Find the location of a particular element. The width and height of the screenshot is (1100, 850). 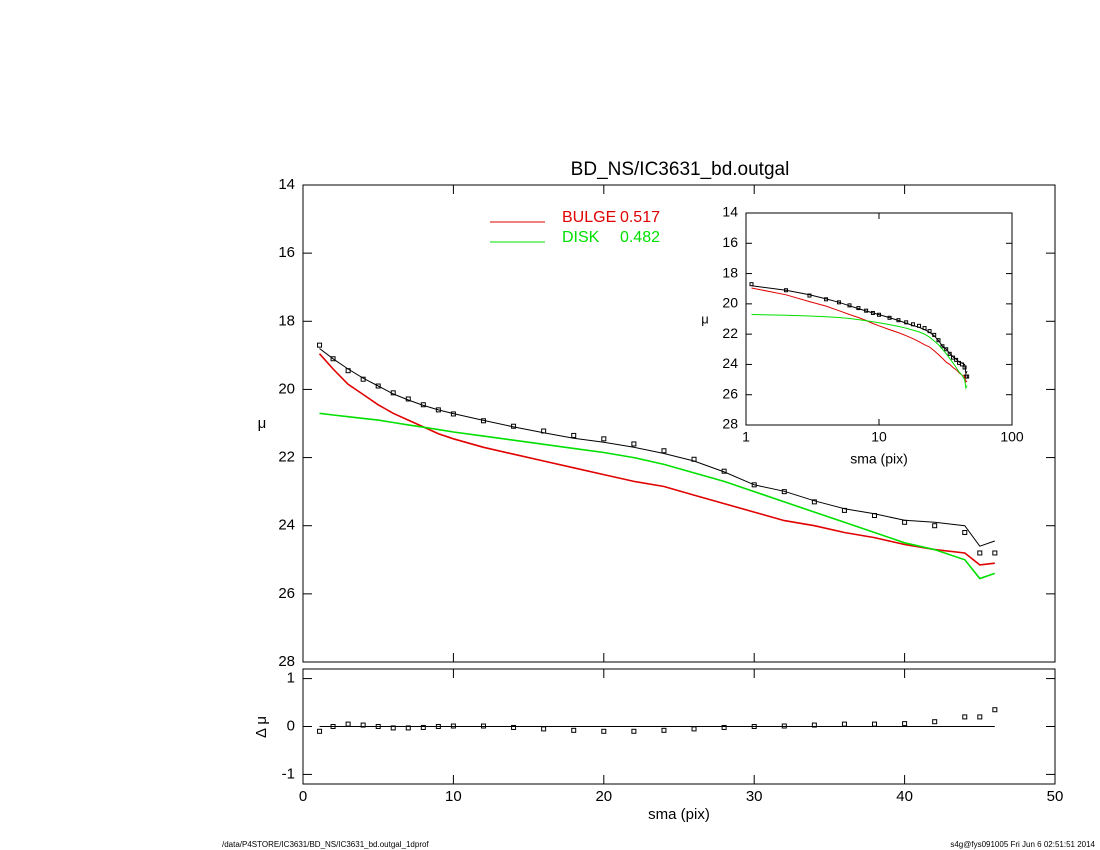

x-tick-label: 30 is located at coordinates (754, 796).